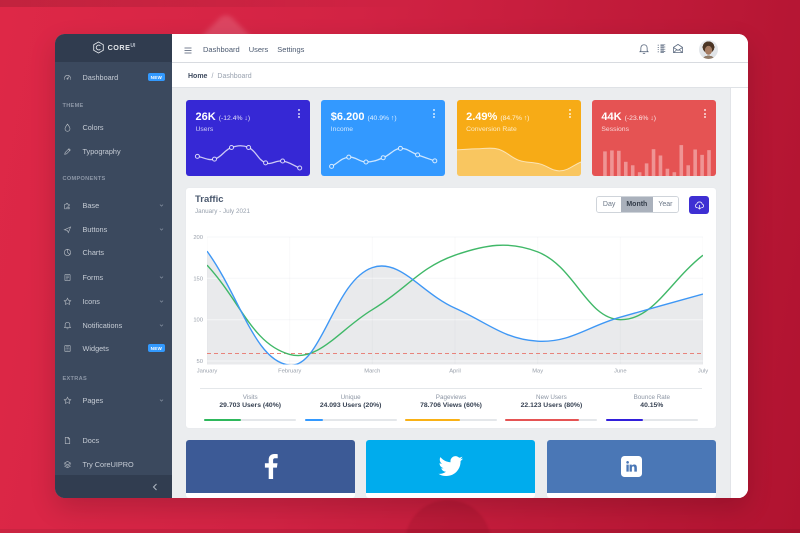 The image size is (800, 533). I want to click on svg-text: 150, so click(198, 279).